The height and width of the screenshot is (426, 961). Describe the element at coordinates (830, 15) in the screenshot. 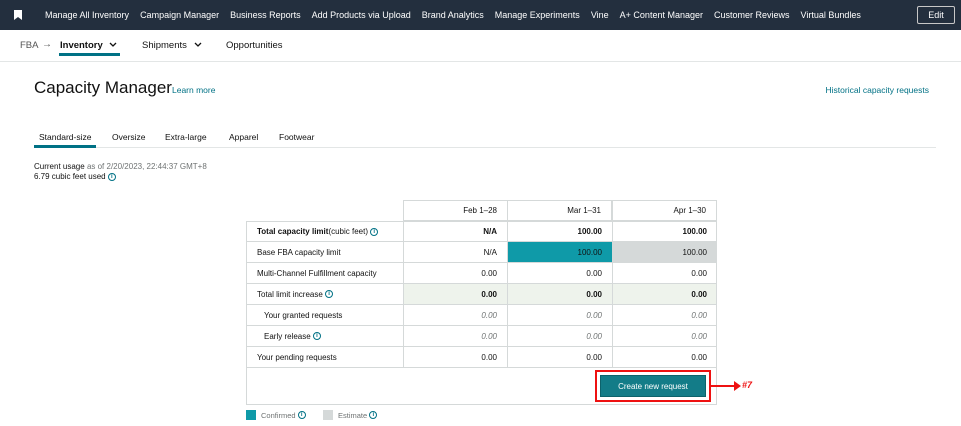

I see `topnav-link-virtual-bundles: Virtual Bundles` at that location.